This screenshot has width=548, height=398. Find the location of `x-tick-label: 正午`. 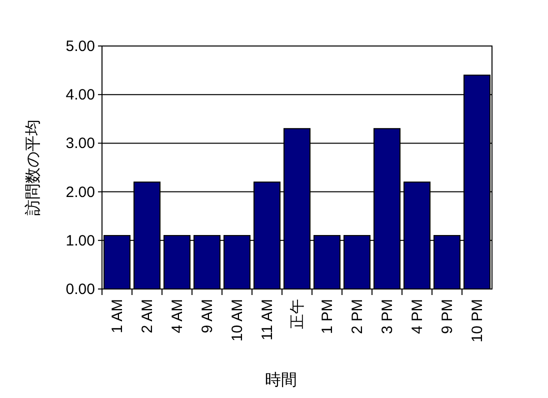

x-tick-label: 正午 is located at coordinates (297, 314).